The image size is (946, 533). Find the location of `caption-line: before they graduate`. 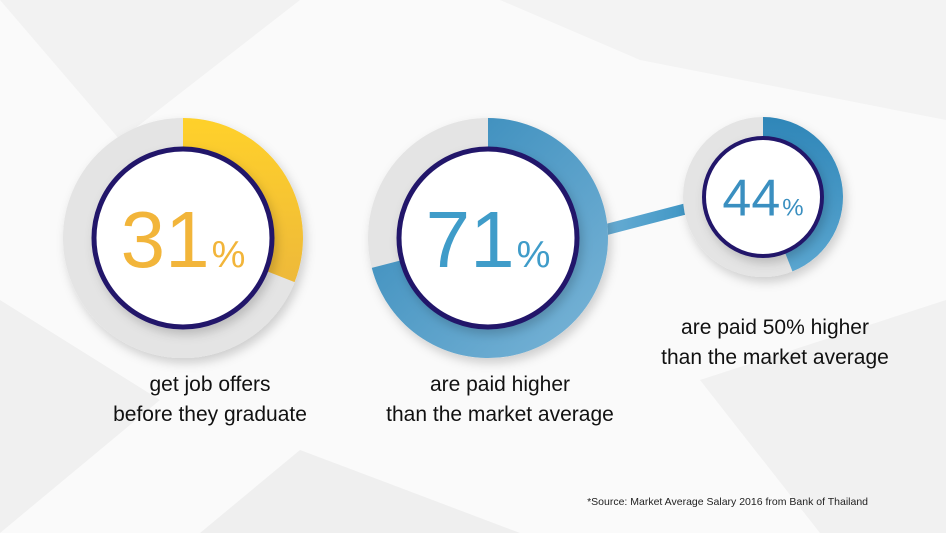

caption-line: before they graduate is located at coordinates (210, 414).